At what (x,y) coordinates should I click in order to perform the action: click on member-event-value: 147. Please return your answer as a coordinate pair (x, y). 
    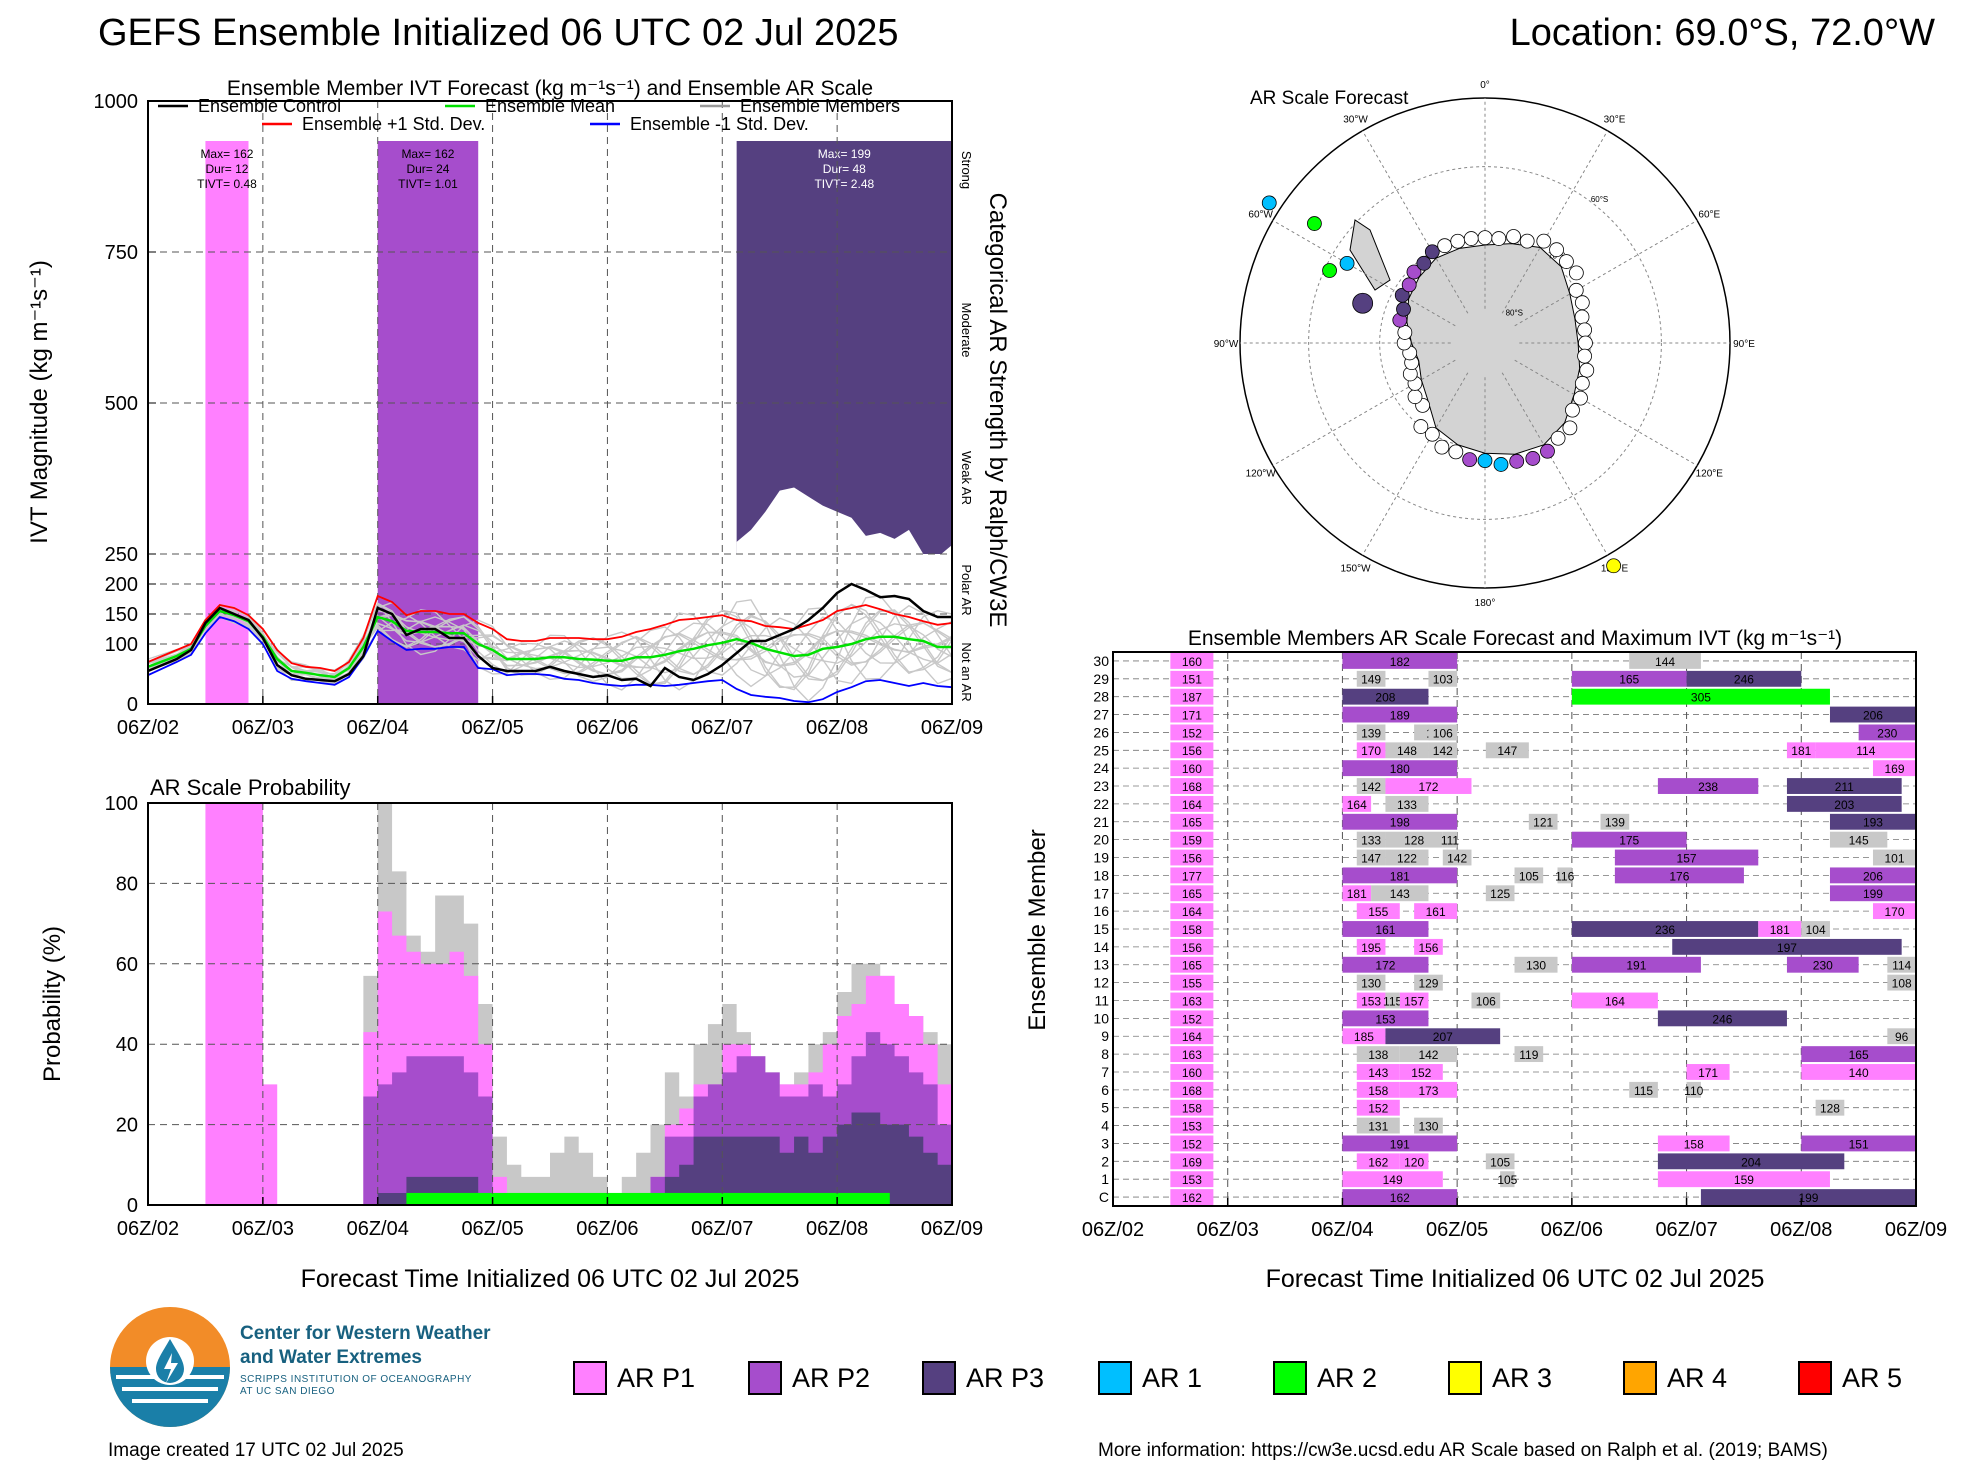
    Looking at the image, I should click on (1507, 751).